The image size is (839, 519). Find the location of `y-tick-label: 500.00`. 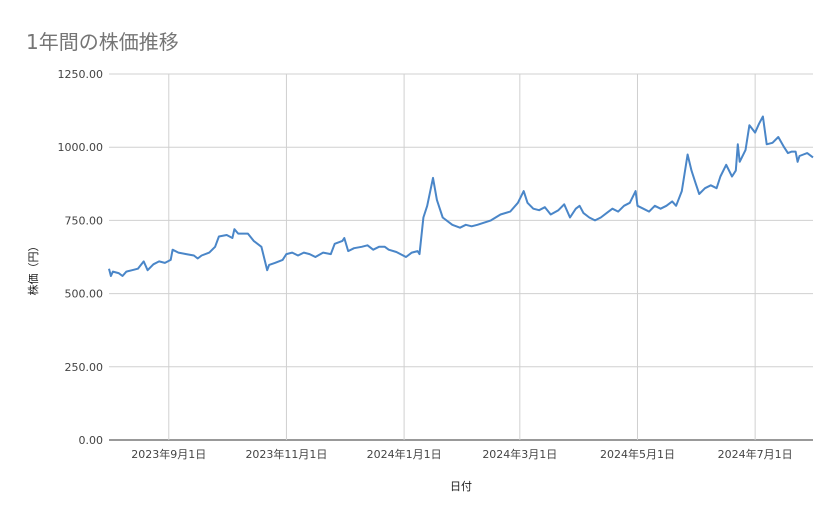

y-tick-label: 500.00 is located at coordinates (84, 294).